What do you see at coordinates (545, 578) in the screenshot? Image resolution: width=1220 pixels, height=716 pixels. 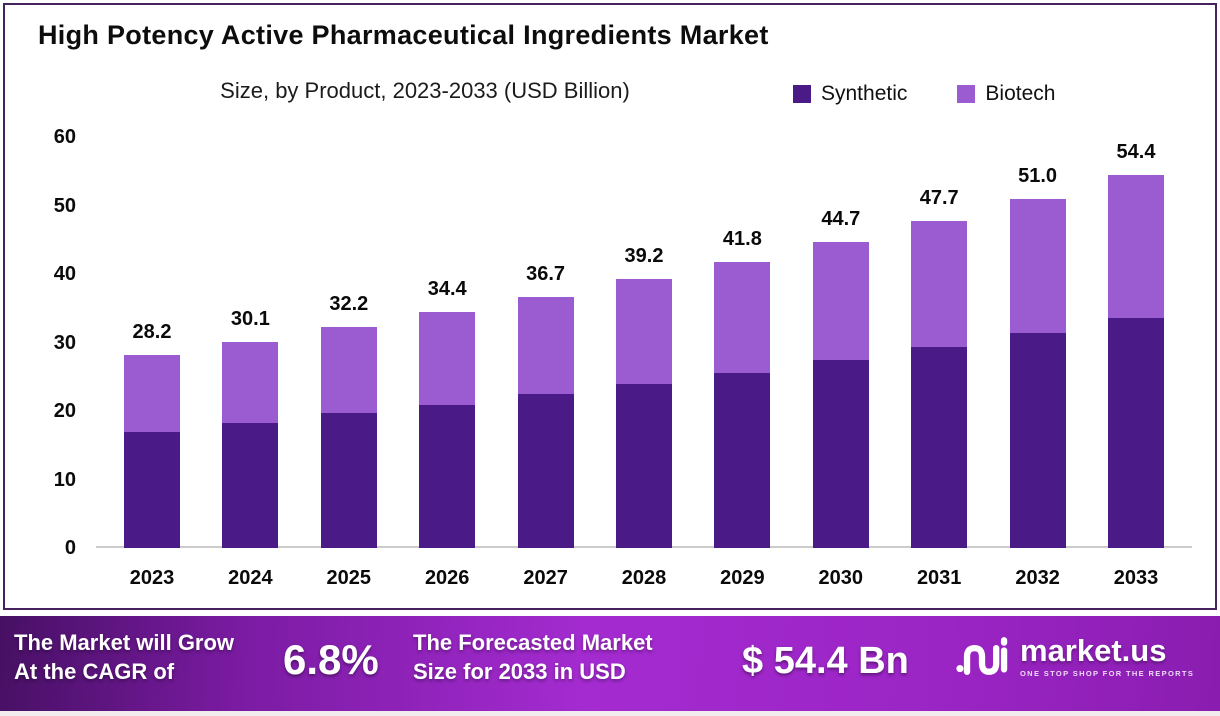 I see `x-axis-label-2027: 2027` at bounding box center [545, 578].